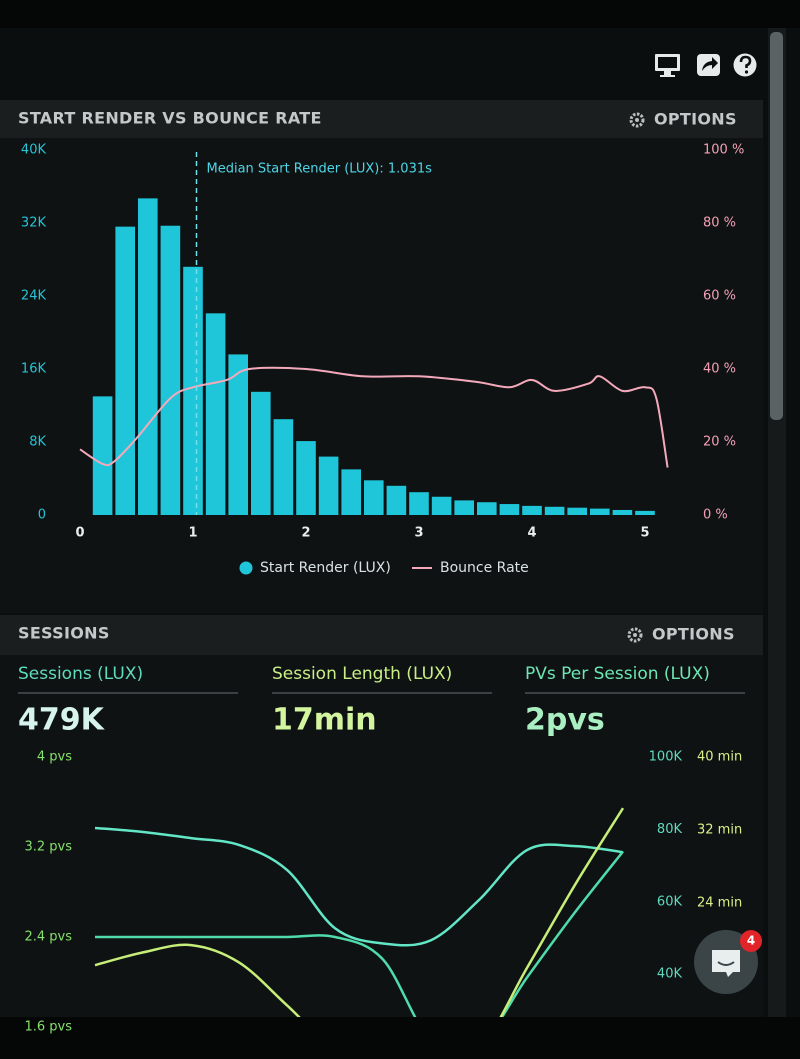 The height and width of the screenshot is (1059, 800). What do you see at coordinates (246, 568) in the screenshot?
I see `legend-swatch` at bounding box center [246, 568].